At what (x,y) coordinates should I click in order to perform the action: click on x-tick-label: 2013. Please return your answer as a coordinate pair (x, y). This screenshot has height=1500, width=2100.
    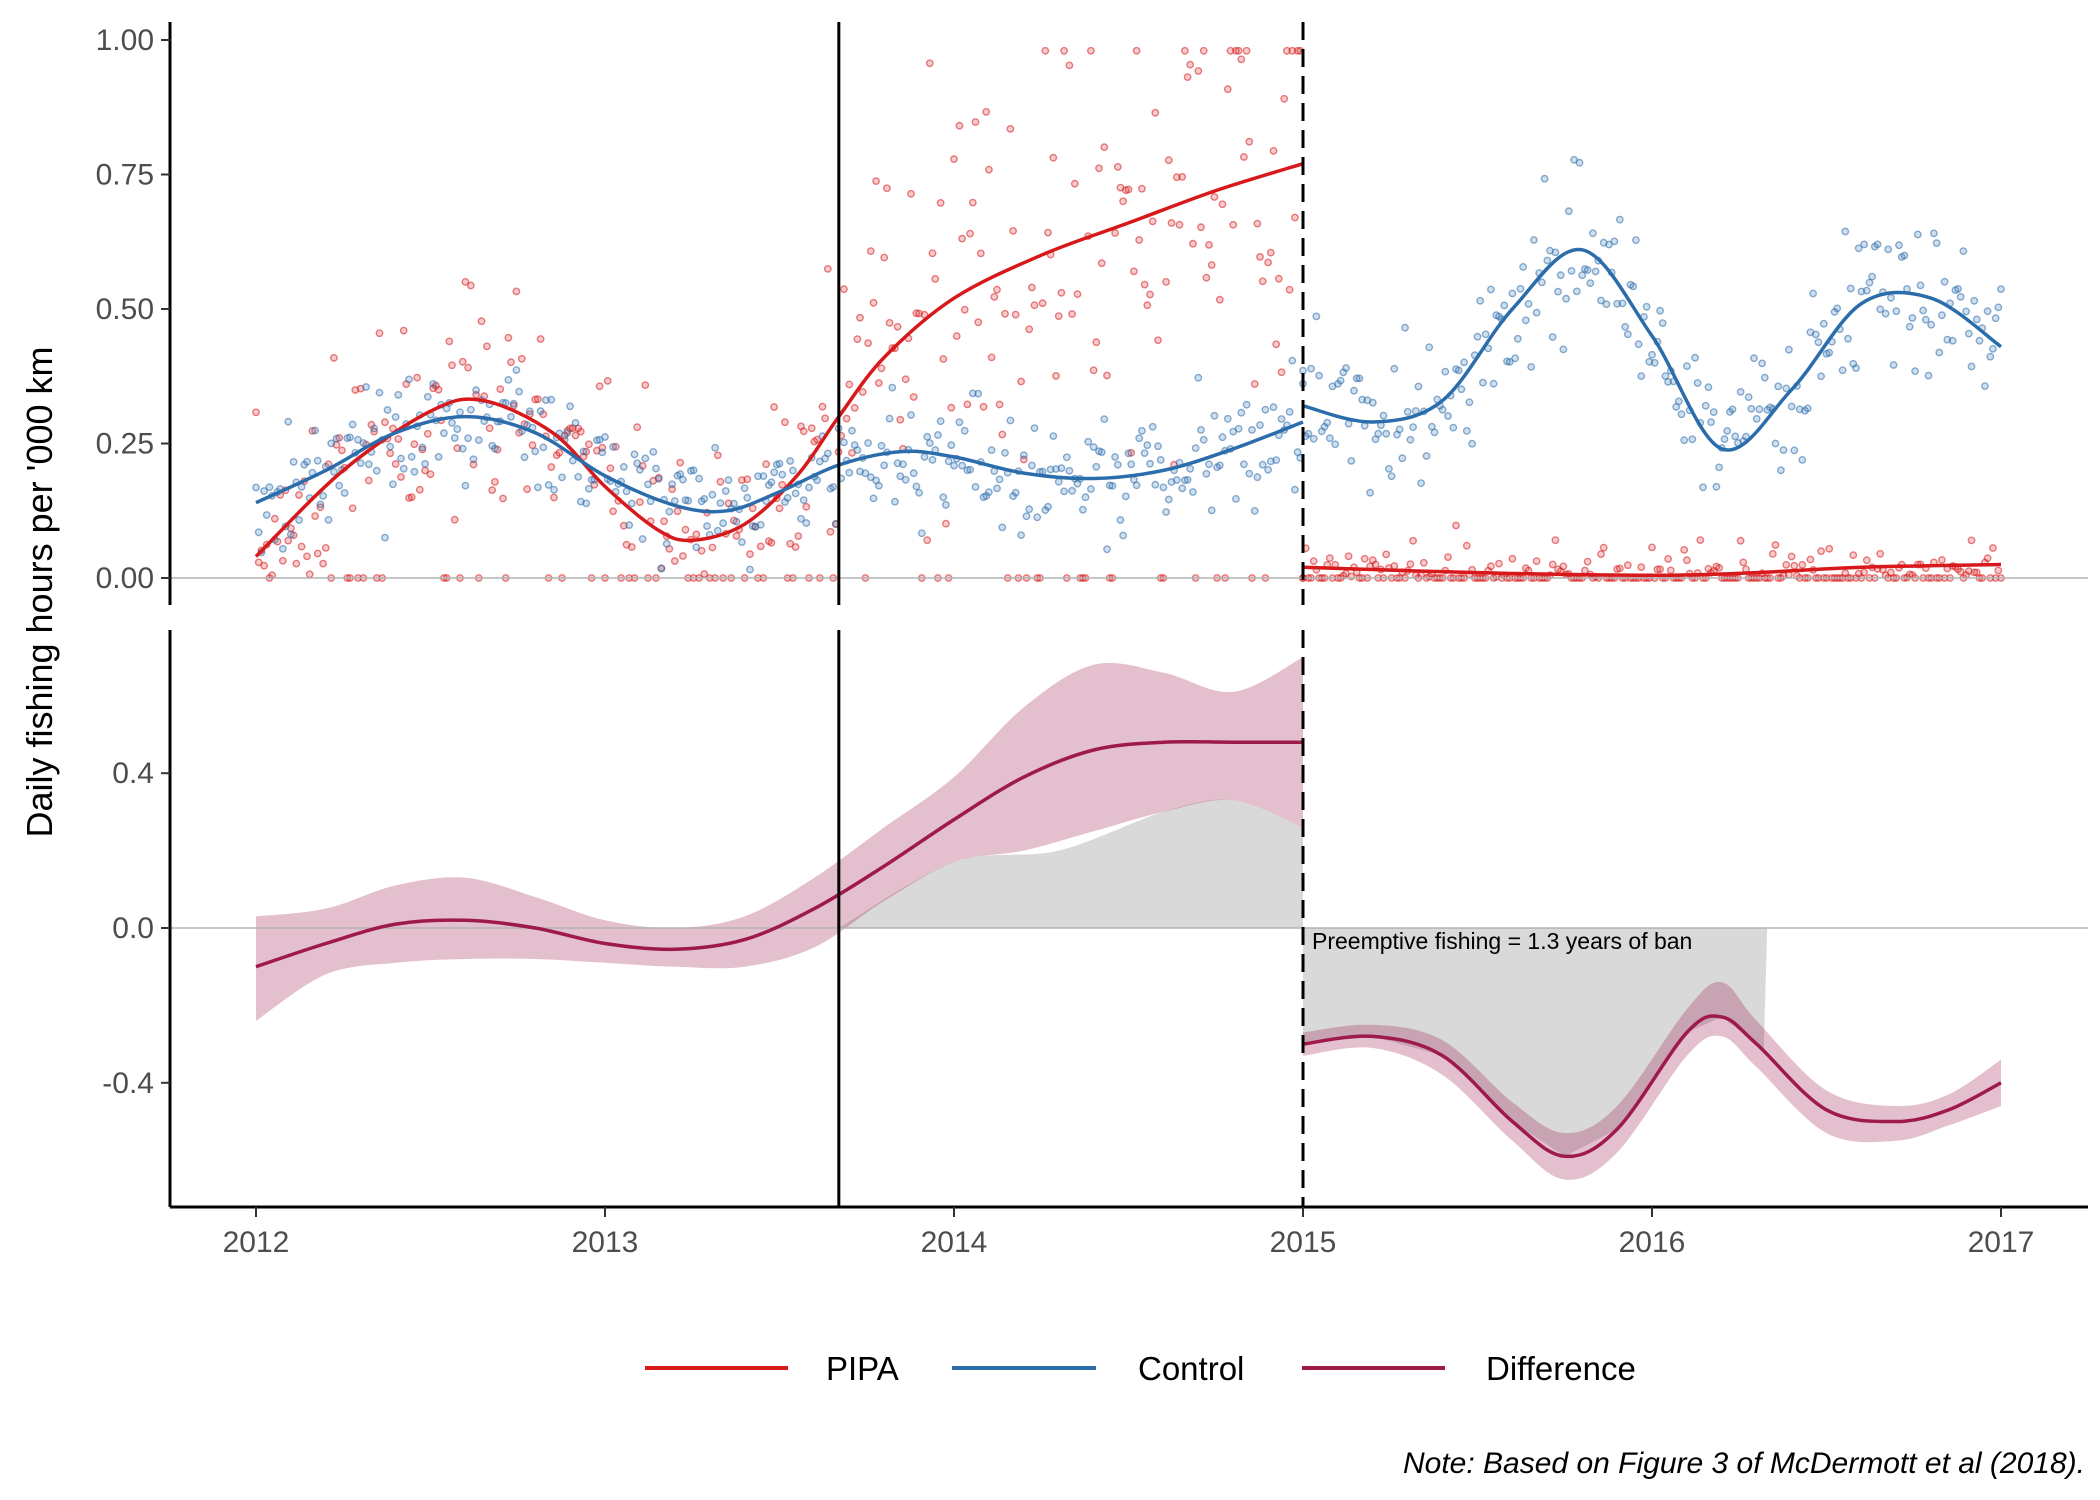
    Looking at the image, I should click on (605, 1242).